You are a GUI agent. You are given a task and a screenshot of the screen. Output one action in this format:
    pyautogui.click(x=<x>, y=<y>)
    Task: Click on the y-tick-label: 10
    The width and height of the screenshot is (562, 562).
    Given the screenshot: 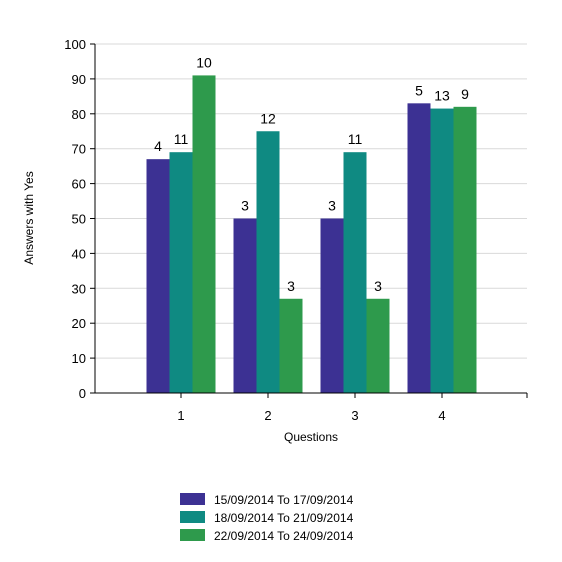 What is the action you would take?
    pyautogui.click(x=79, y=358)
    